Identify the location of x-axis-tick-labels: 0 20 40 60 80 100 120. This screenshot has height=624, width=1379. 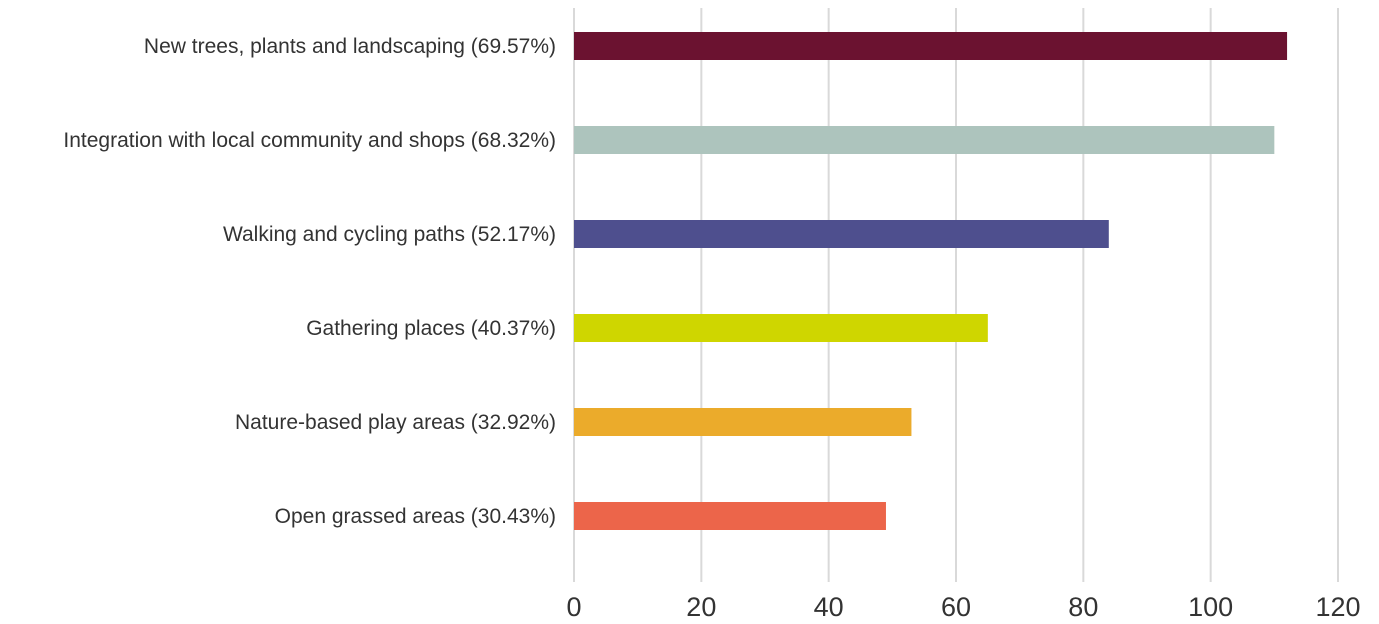
(963, 607).